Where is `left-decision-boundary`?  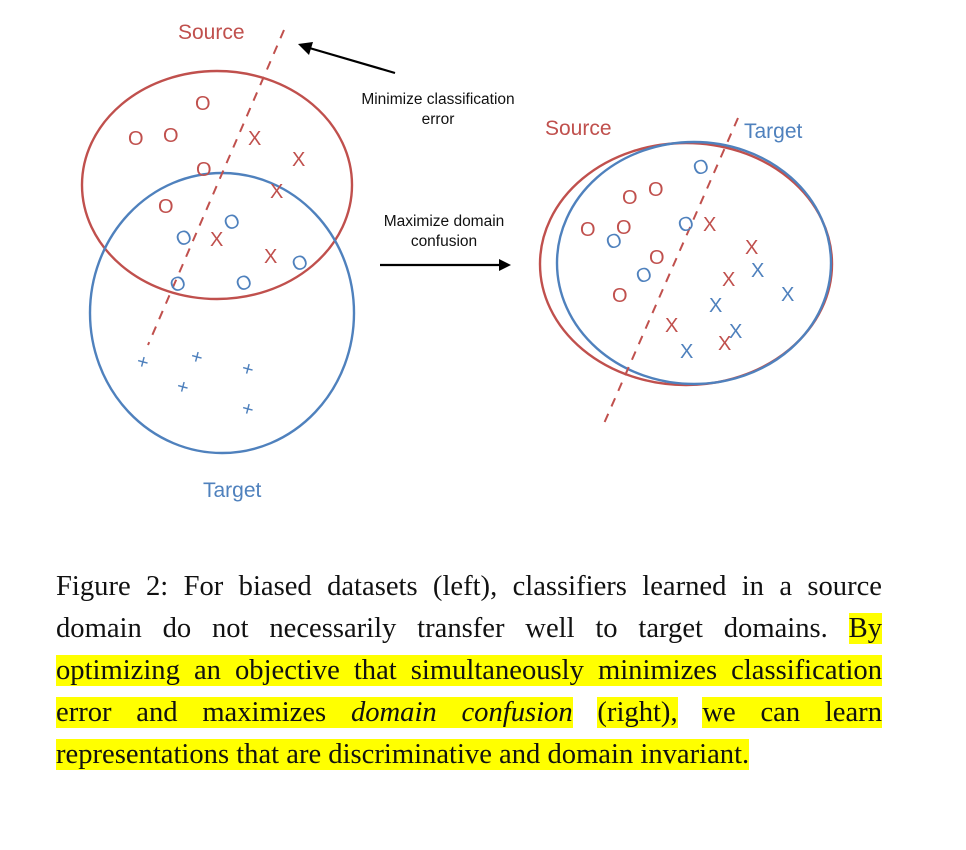
left-decision-boundary is located at coordinates (216, 187).